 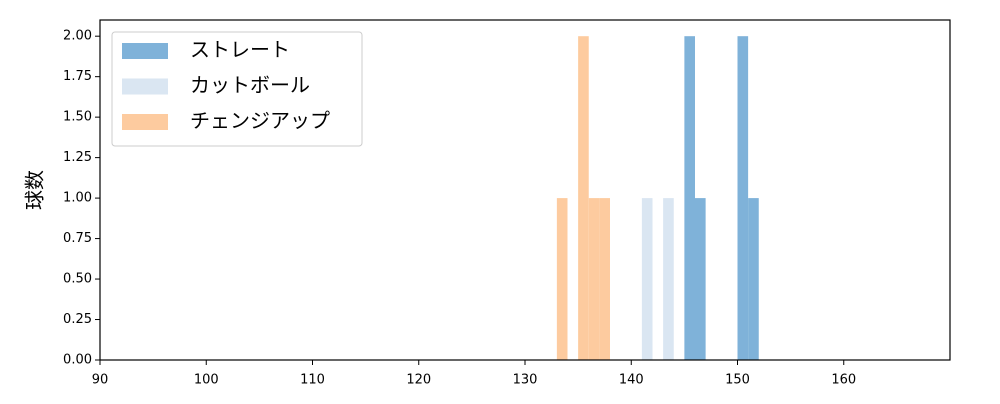 What do you see at coordinates (525, 380) in the screenshot?
I see `x-tick-label: 130` at bounding box center [525, 380].